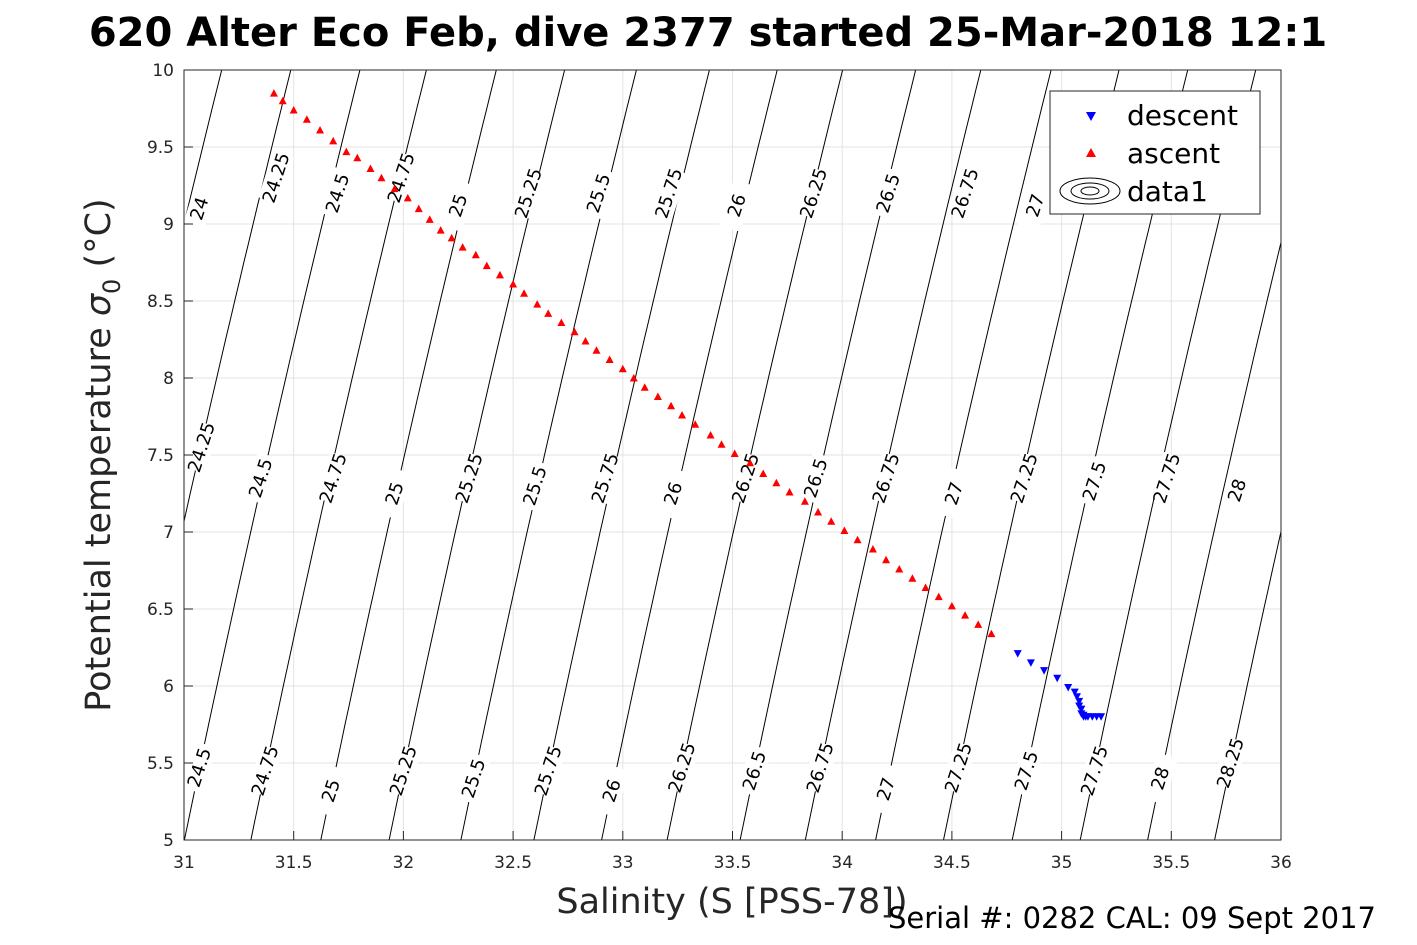 The width and height of the screenshot is (1417, 945). What do you see at coordinates (160, 610) in the screenshot?
I see `y-tick-label: 6.5` at bounding box center [160, 610].